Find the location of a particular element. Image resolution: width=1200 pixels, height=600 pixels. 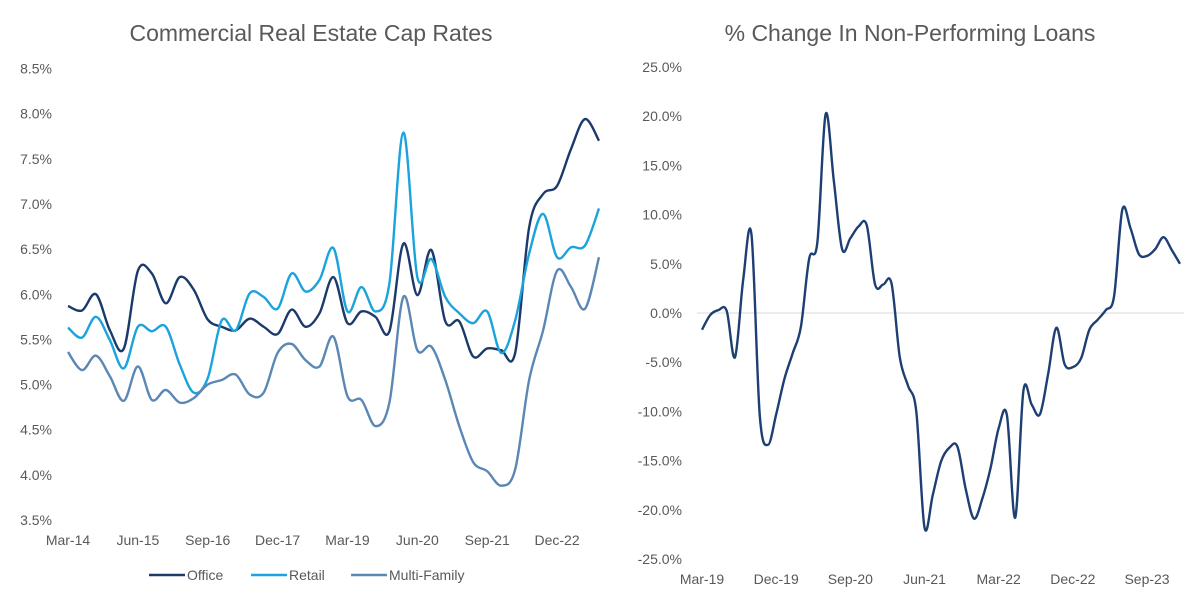

right-chart-title: % Change In Non-Performing Loans is located at coordinates (910, 33).